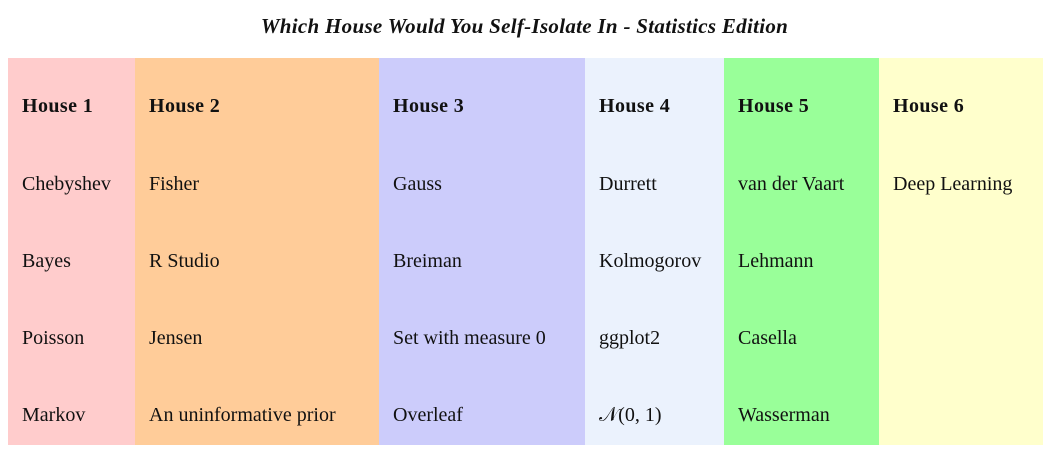 The image size is (1049, 456). I want to click on house-item: ggplot2, so click(630, 338).